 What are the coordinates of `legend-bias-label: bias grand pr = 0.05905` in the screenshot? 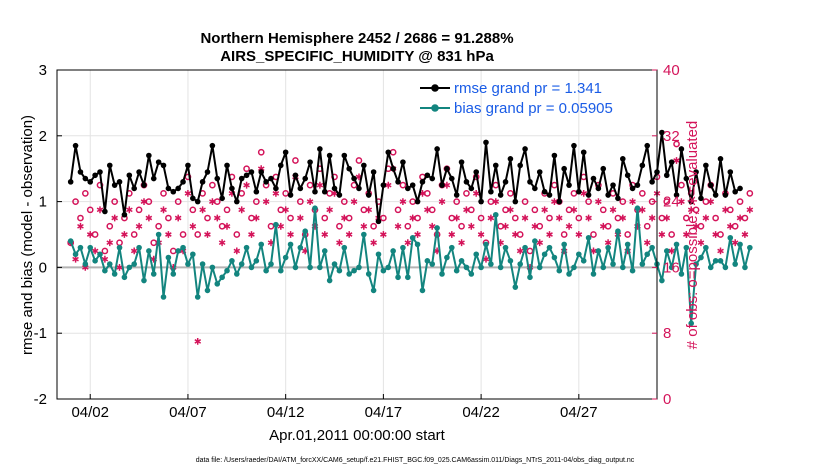 It's located at (533, 108).